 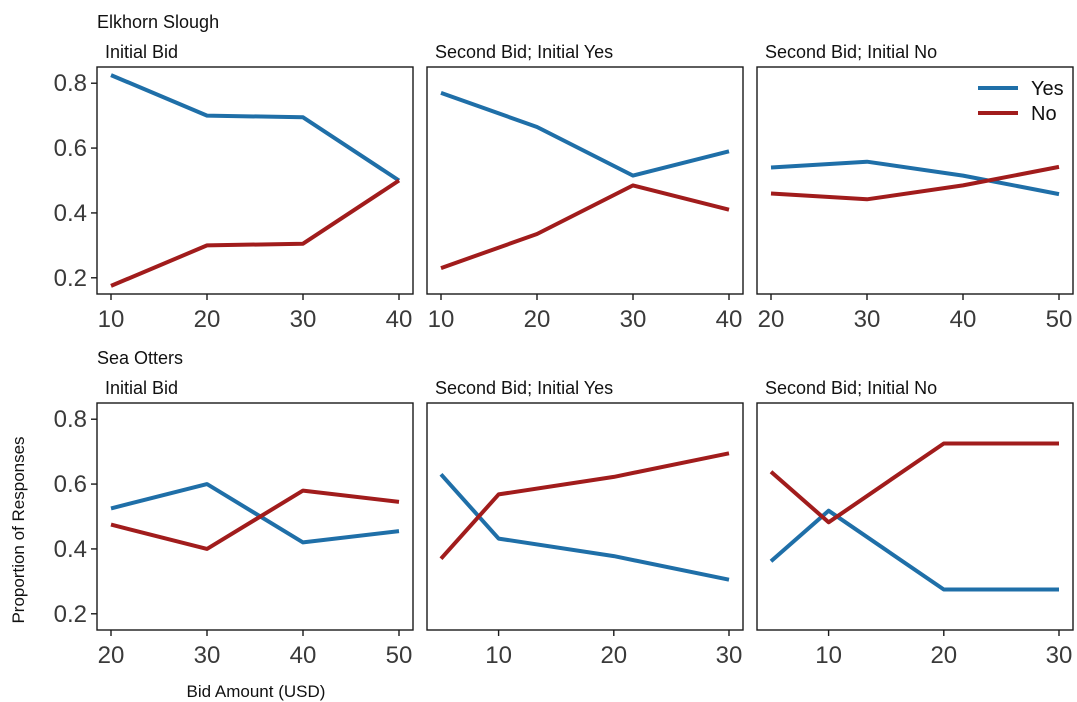 I want to click on panel-3: Second Bid; Initial No 20 30 40 50, so click(x=915, y=187).